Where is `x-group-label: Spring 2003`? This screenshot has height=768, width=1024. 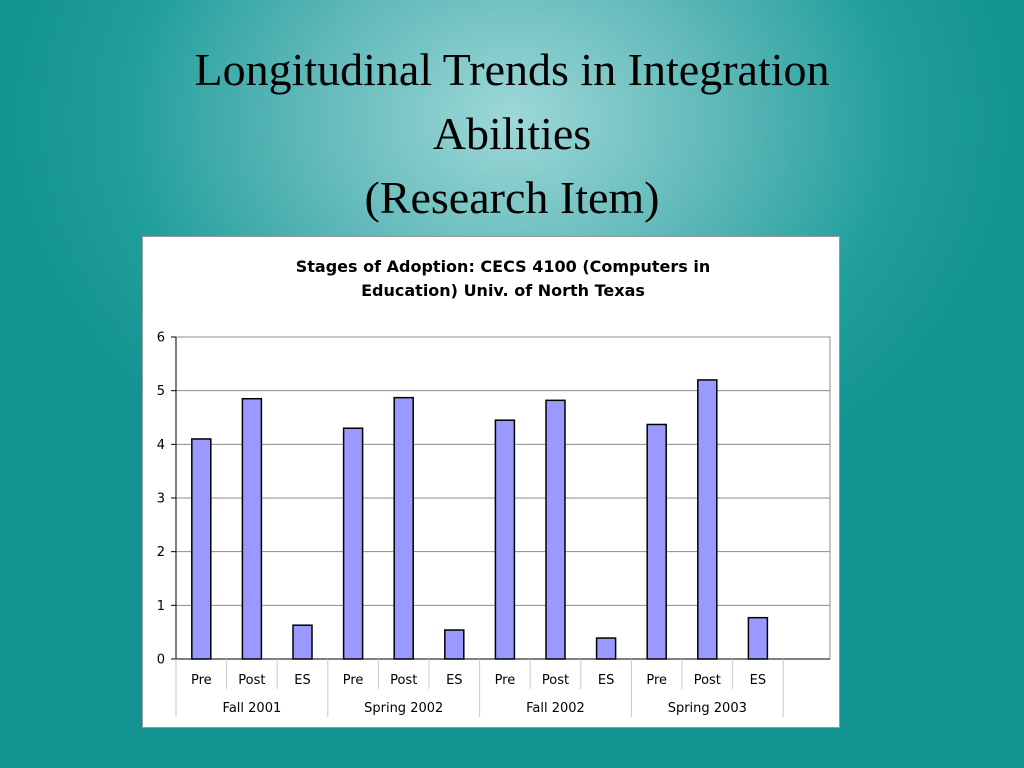
x-group-label: Spring 2003 is located at coordinates (707, 708).